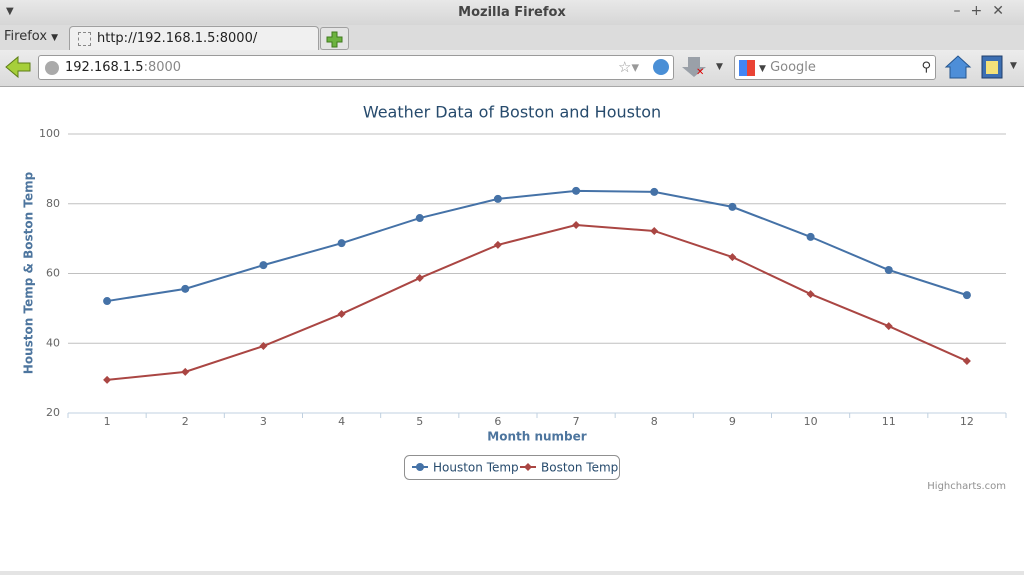 The height and width of the screenshot is (575, 1024). Describe the element at coordinates (29, 272) in the screenshot. I see `y-axis-title: Houston Temp & Boston Temp` at that location.